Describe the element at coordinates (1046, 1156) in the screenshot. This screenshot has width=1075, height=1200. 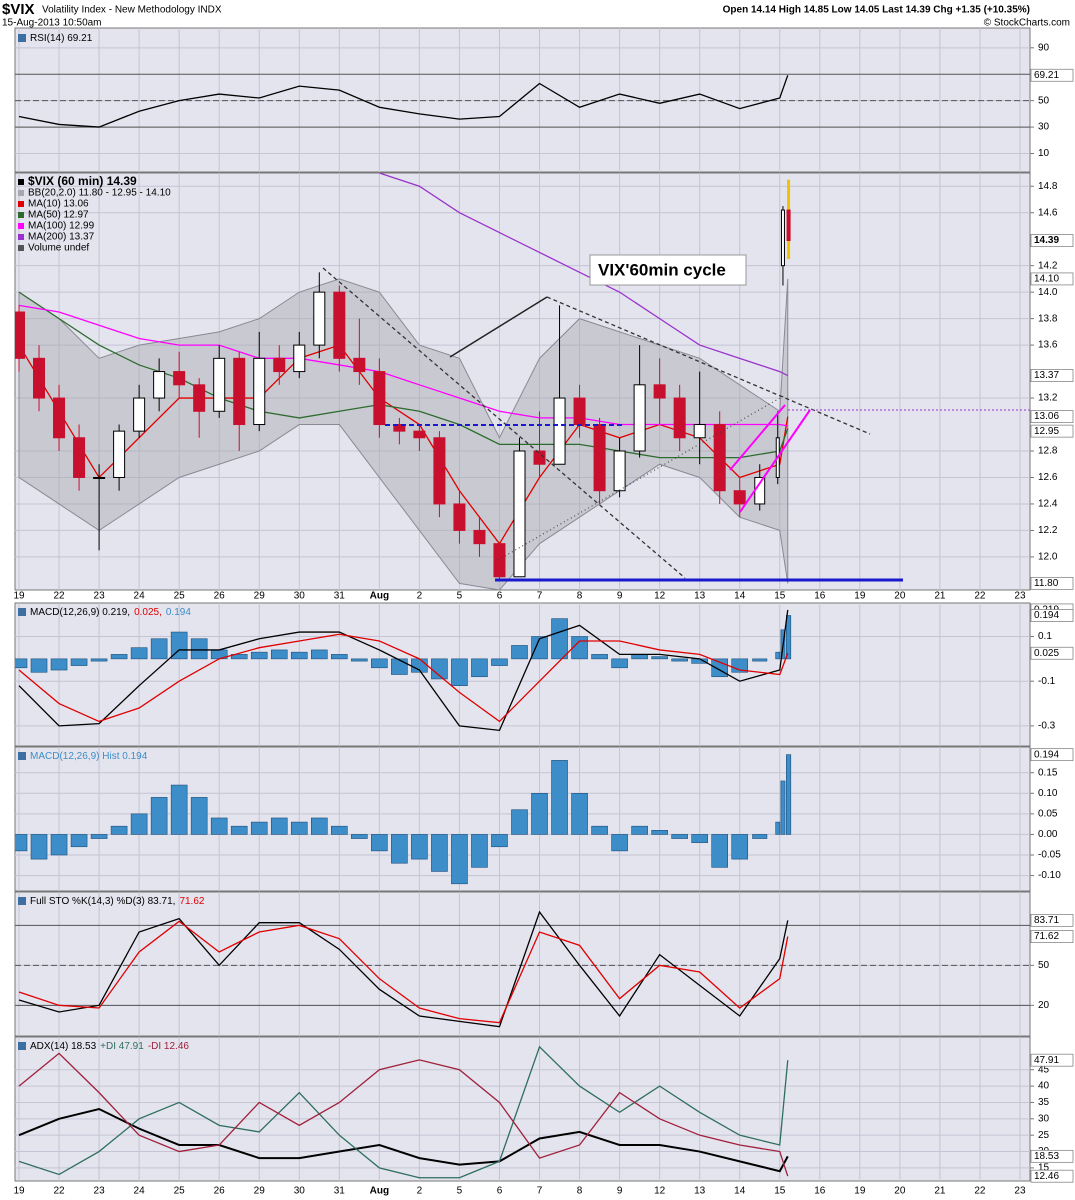
I see `value-tag-label: 18.53` at that location.